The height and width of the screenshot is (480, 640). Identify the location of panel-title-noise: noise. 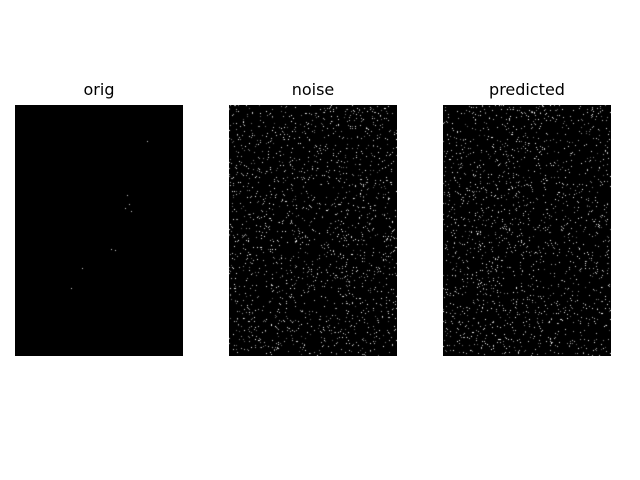
(313, 90).